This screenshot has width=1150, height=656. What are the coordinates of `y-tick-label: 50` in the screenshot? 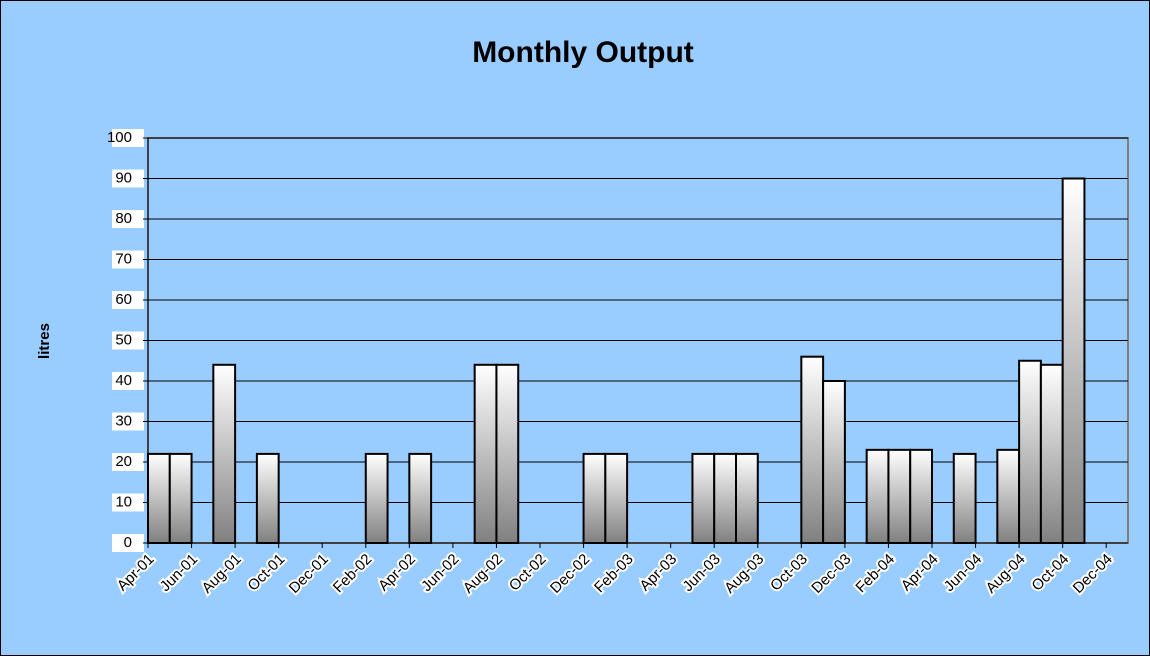 It's located at (123, 339).